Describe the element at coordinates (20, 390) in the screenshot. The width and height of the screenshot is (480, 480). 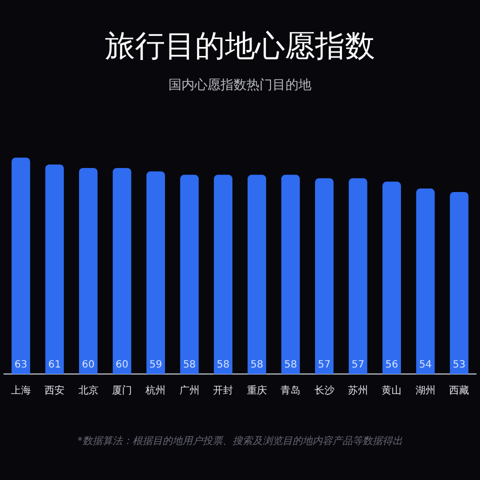
I see `x-tick-label: 上海` at that location.